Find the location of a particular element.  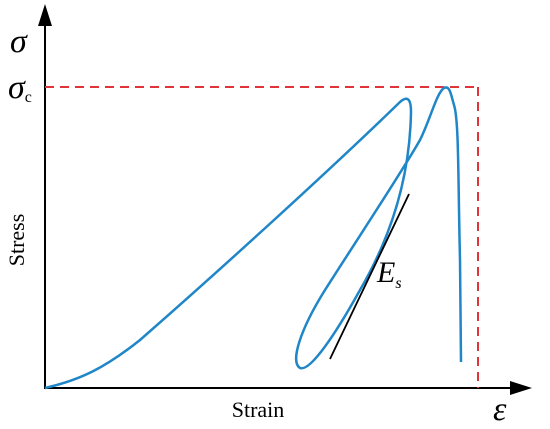

y-axis-arrow is located at coordinates (45, 15).